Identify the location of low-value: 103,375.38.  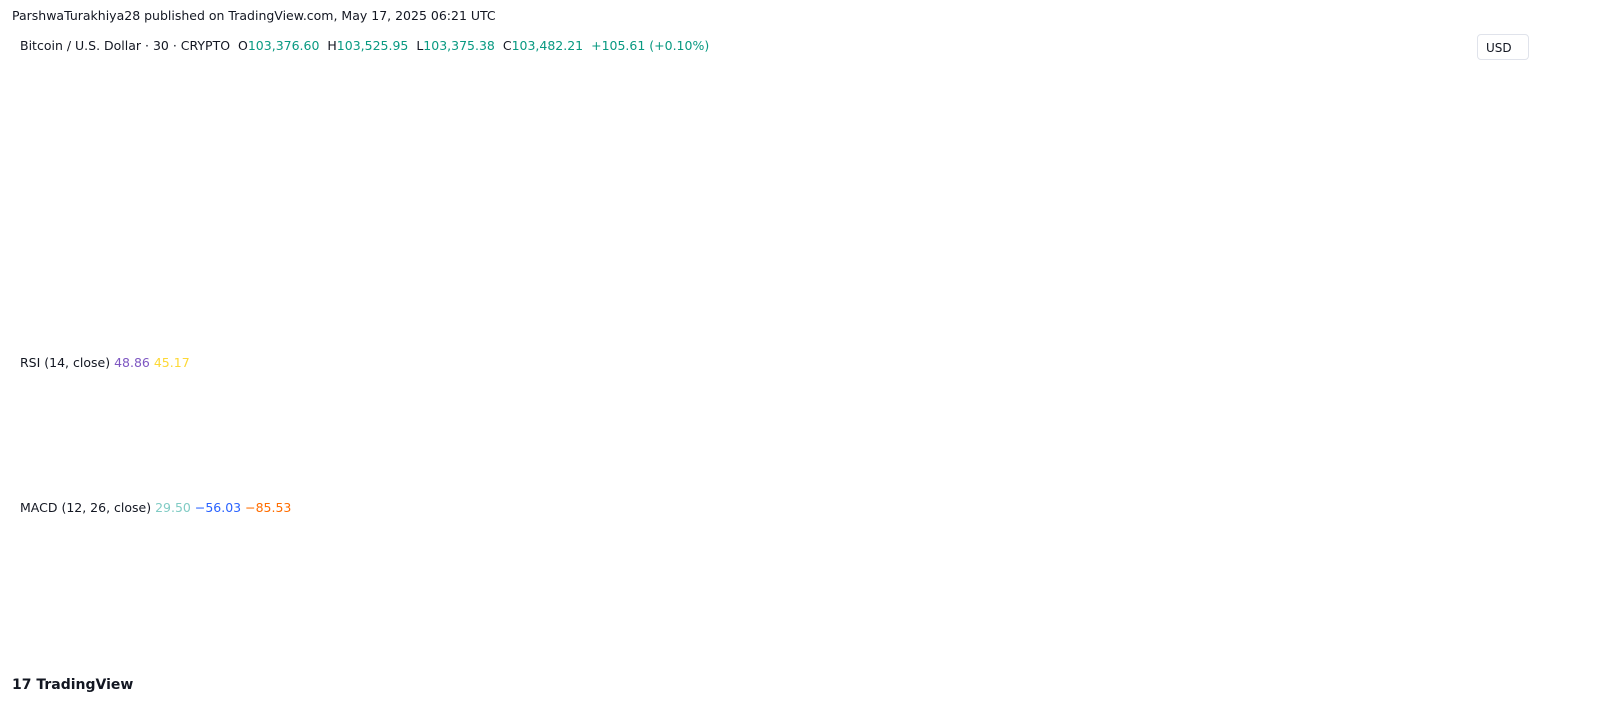
(459, 45).